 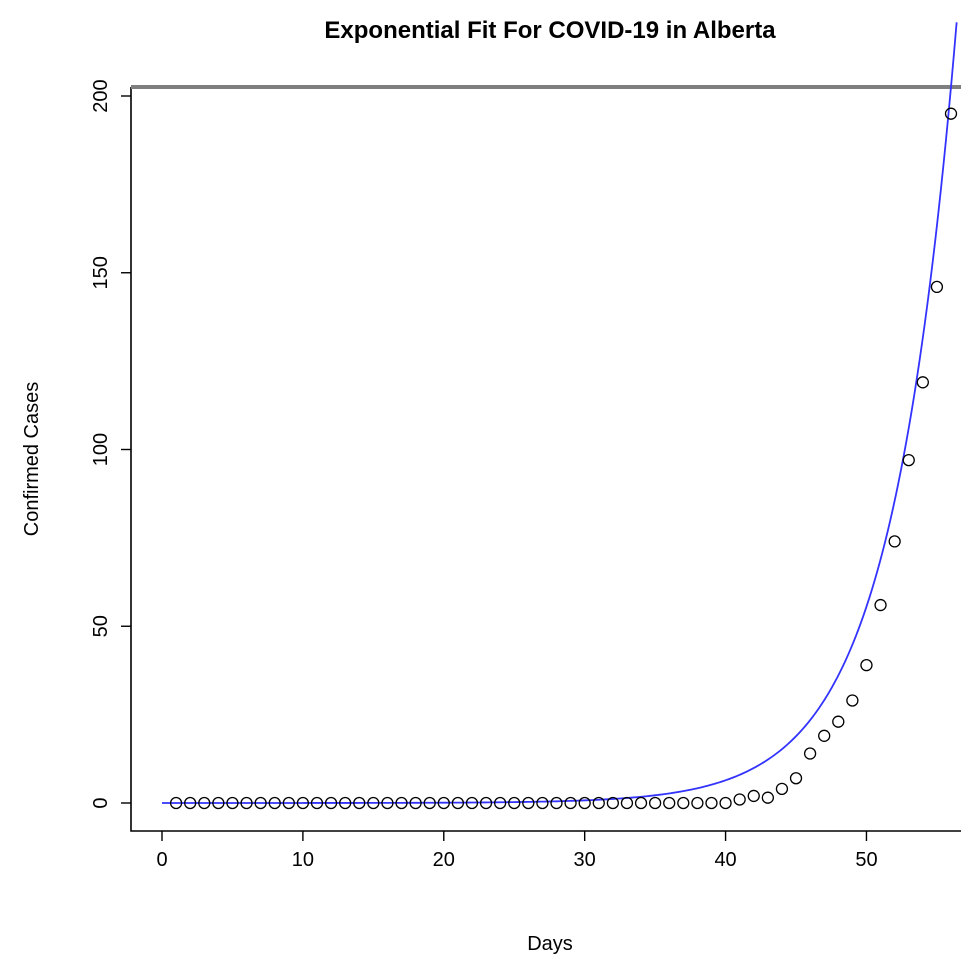 I want to click on x-tick-label-4: 40, so click(x=725, y=860).